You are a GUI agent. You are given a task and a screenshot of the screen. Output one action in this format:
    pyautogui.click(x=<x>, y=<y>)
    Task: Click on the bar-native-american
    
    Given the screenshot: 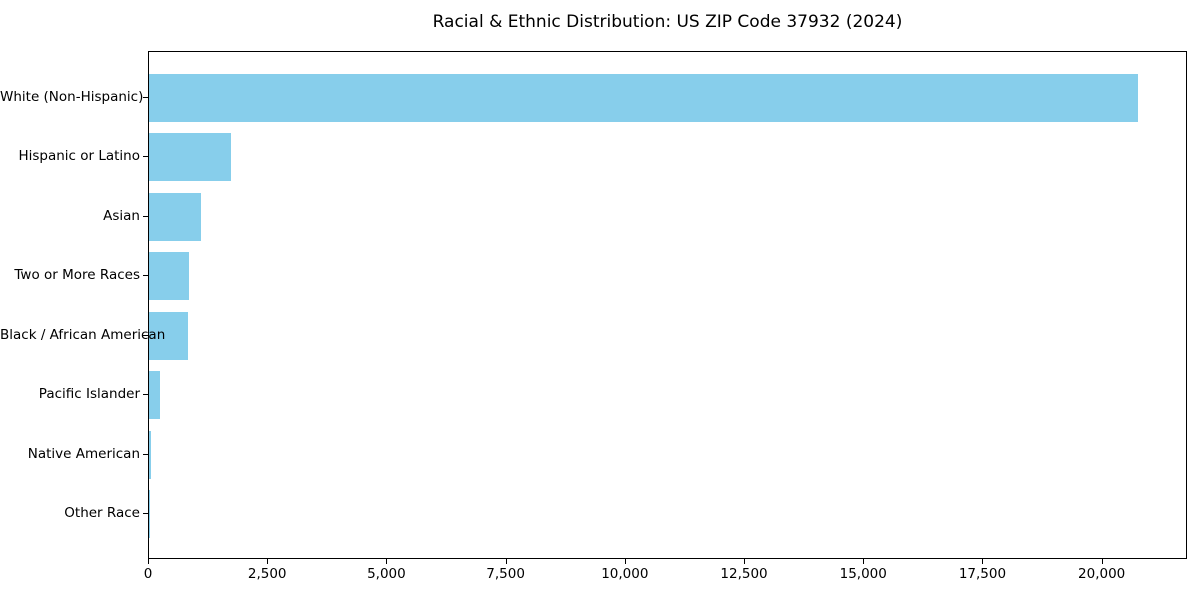 What is the action you would take?
    pyautogui.click(x=150, y=454)
    